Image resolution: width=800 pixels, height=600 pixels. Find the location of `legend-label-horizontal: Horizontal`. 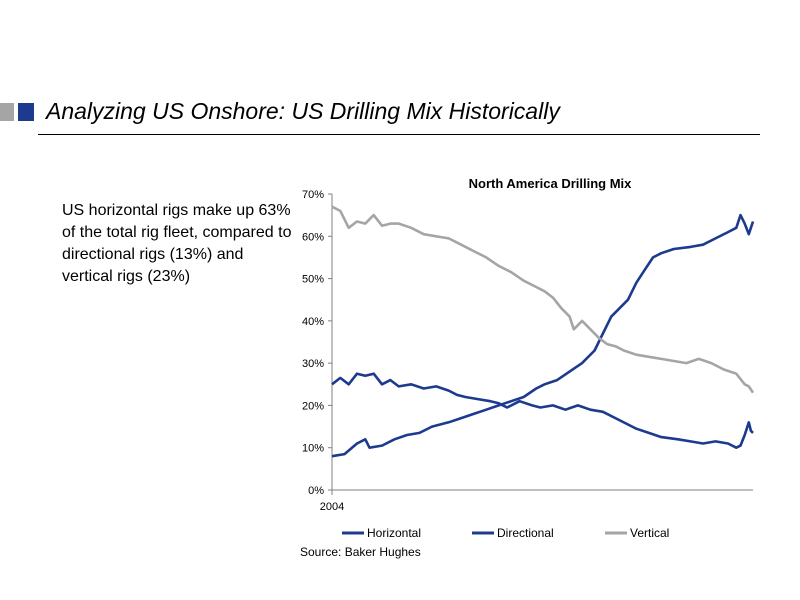

legend-label-horizontal: Horizontal is located at coordinates (394, 533).